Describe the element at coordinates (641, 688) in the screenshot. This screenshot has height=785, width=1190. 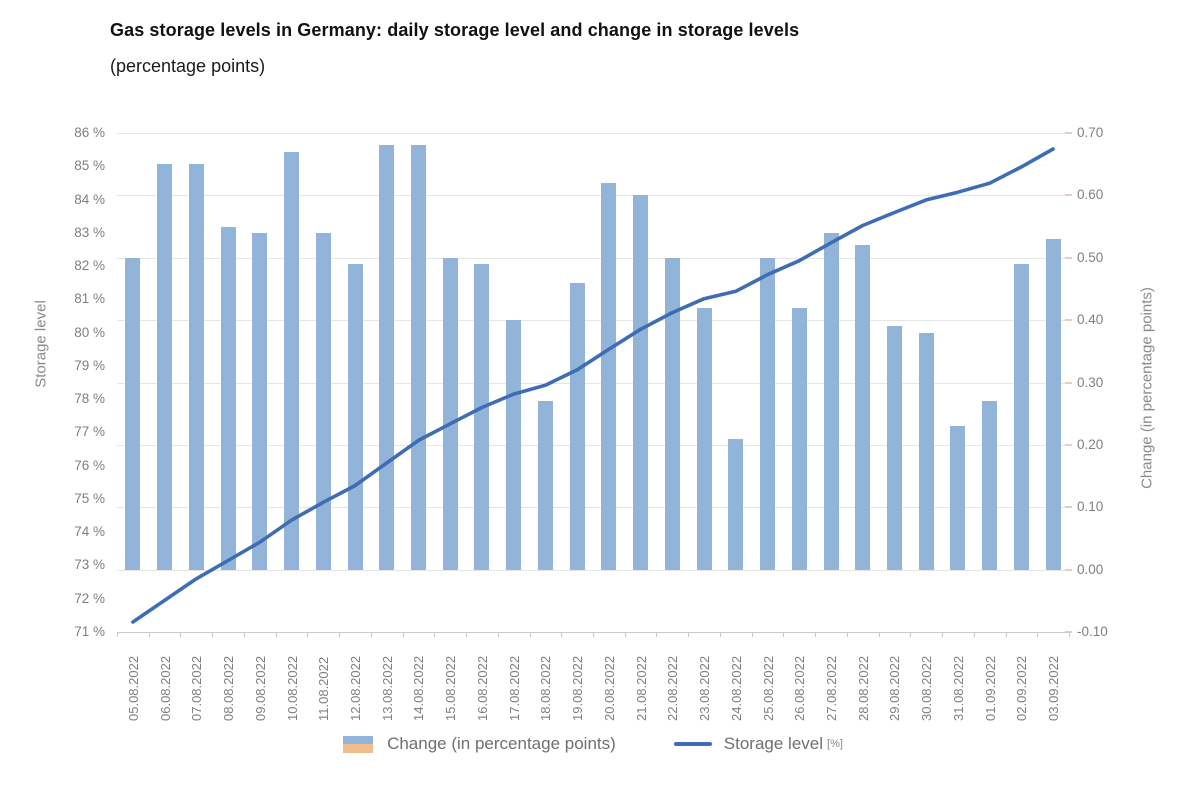
I see `x-axis-date-label: 21.08.2022` at that location.